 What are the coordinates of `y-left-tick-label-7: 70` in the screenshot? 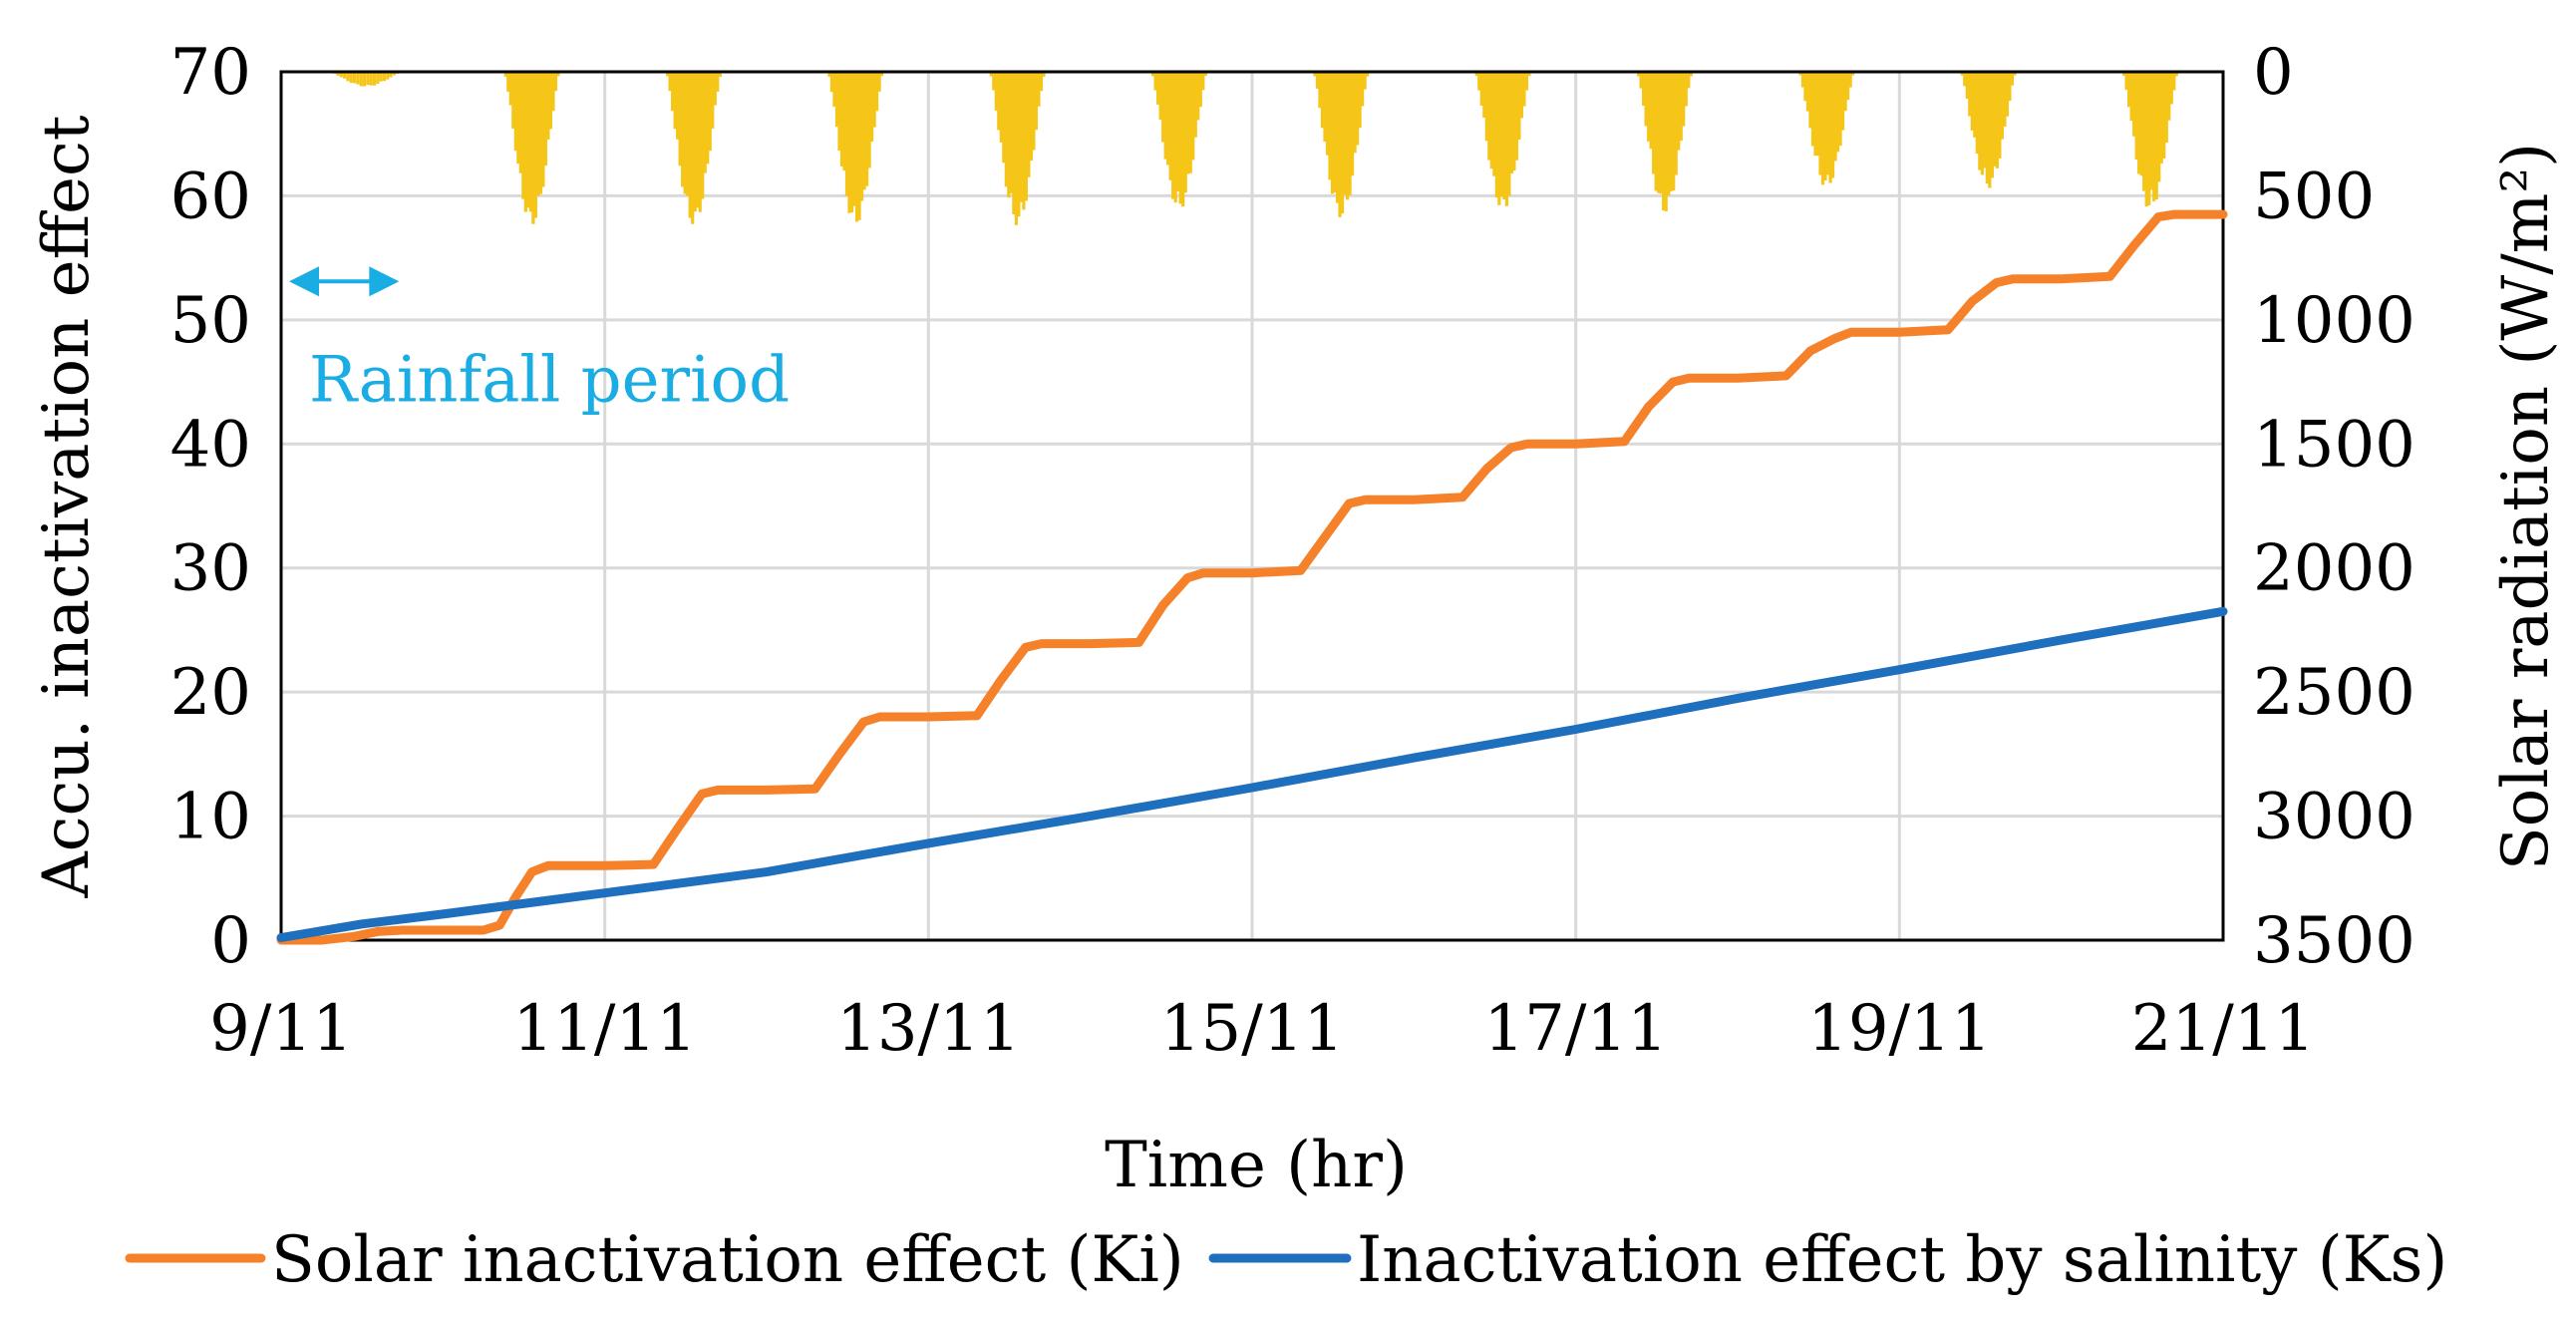 It's located at (210, 73).